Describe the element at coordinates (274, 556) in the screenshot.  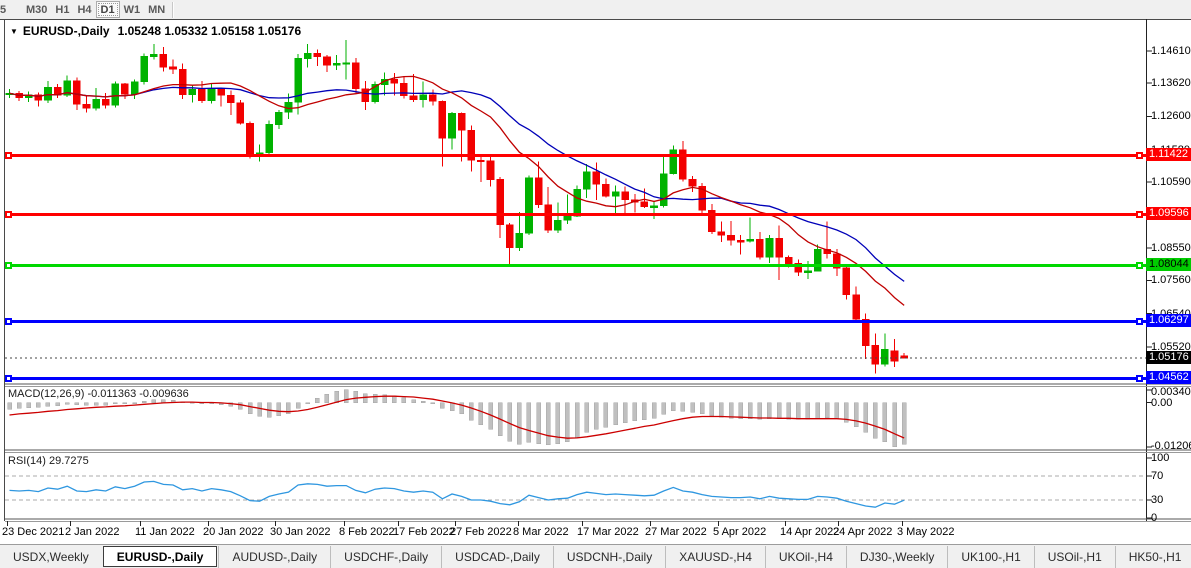
I see `chart-tab-audusd-daily: AUDUSD-,Daily` at that location.